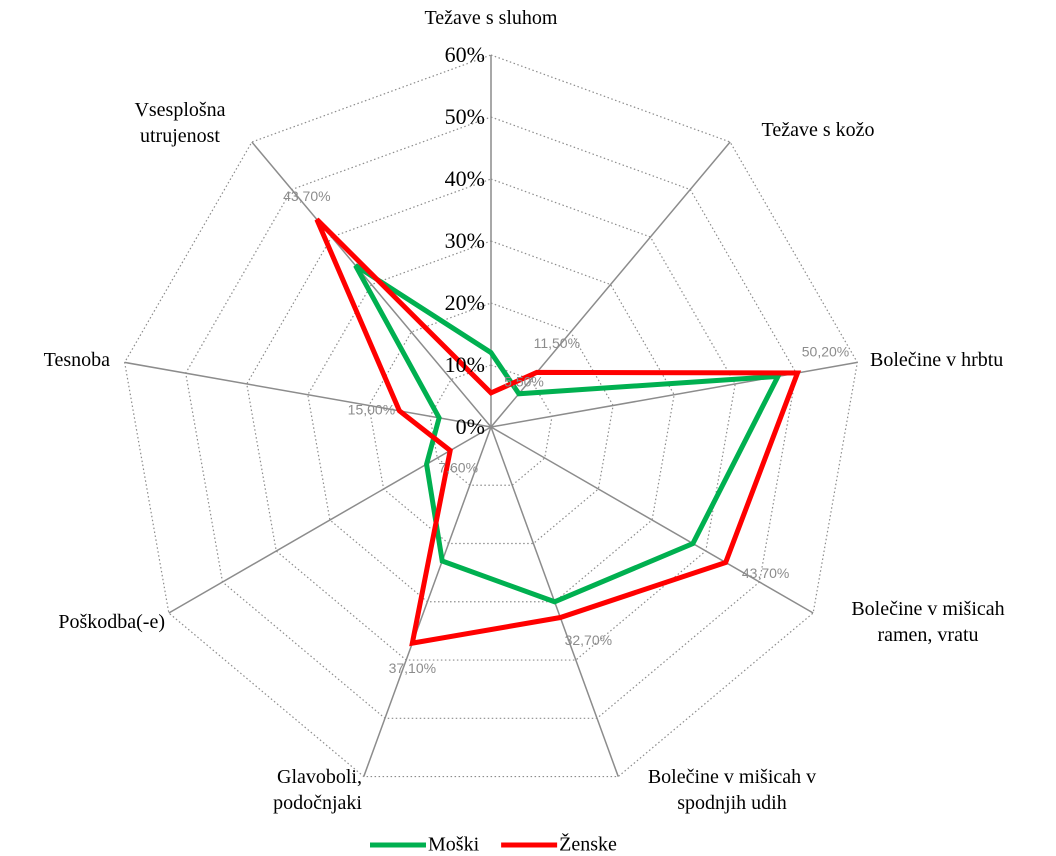 Image resolution: width=1056 pixels, height=856 pixels. What do you see at coordinates (465, 116) in the screenshot?
I see `tick-label: 50%` at bounding box center [465, 116].